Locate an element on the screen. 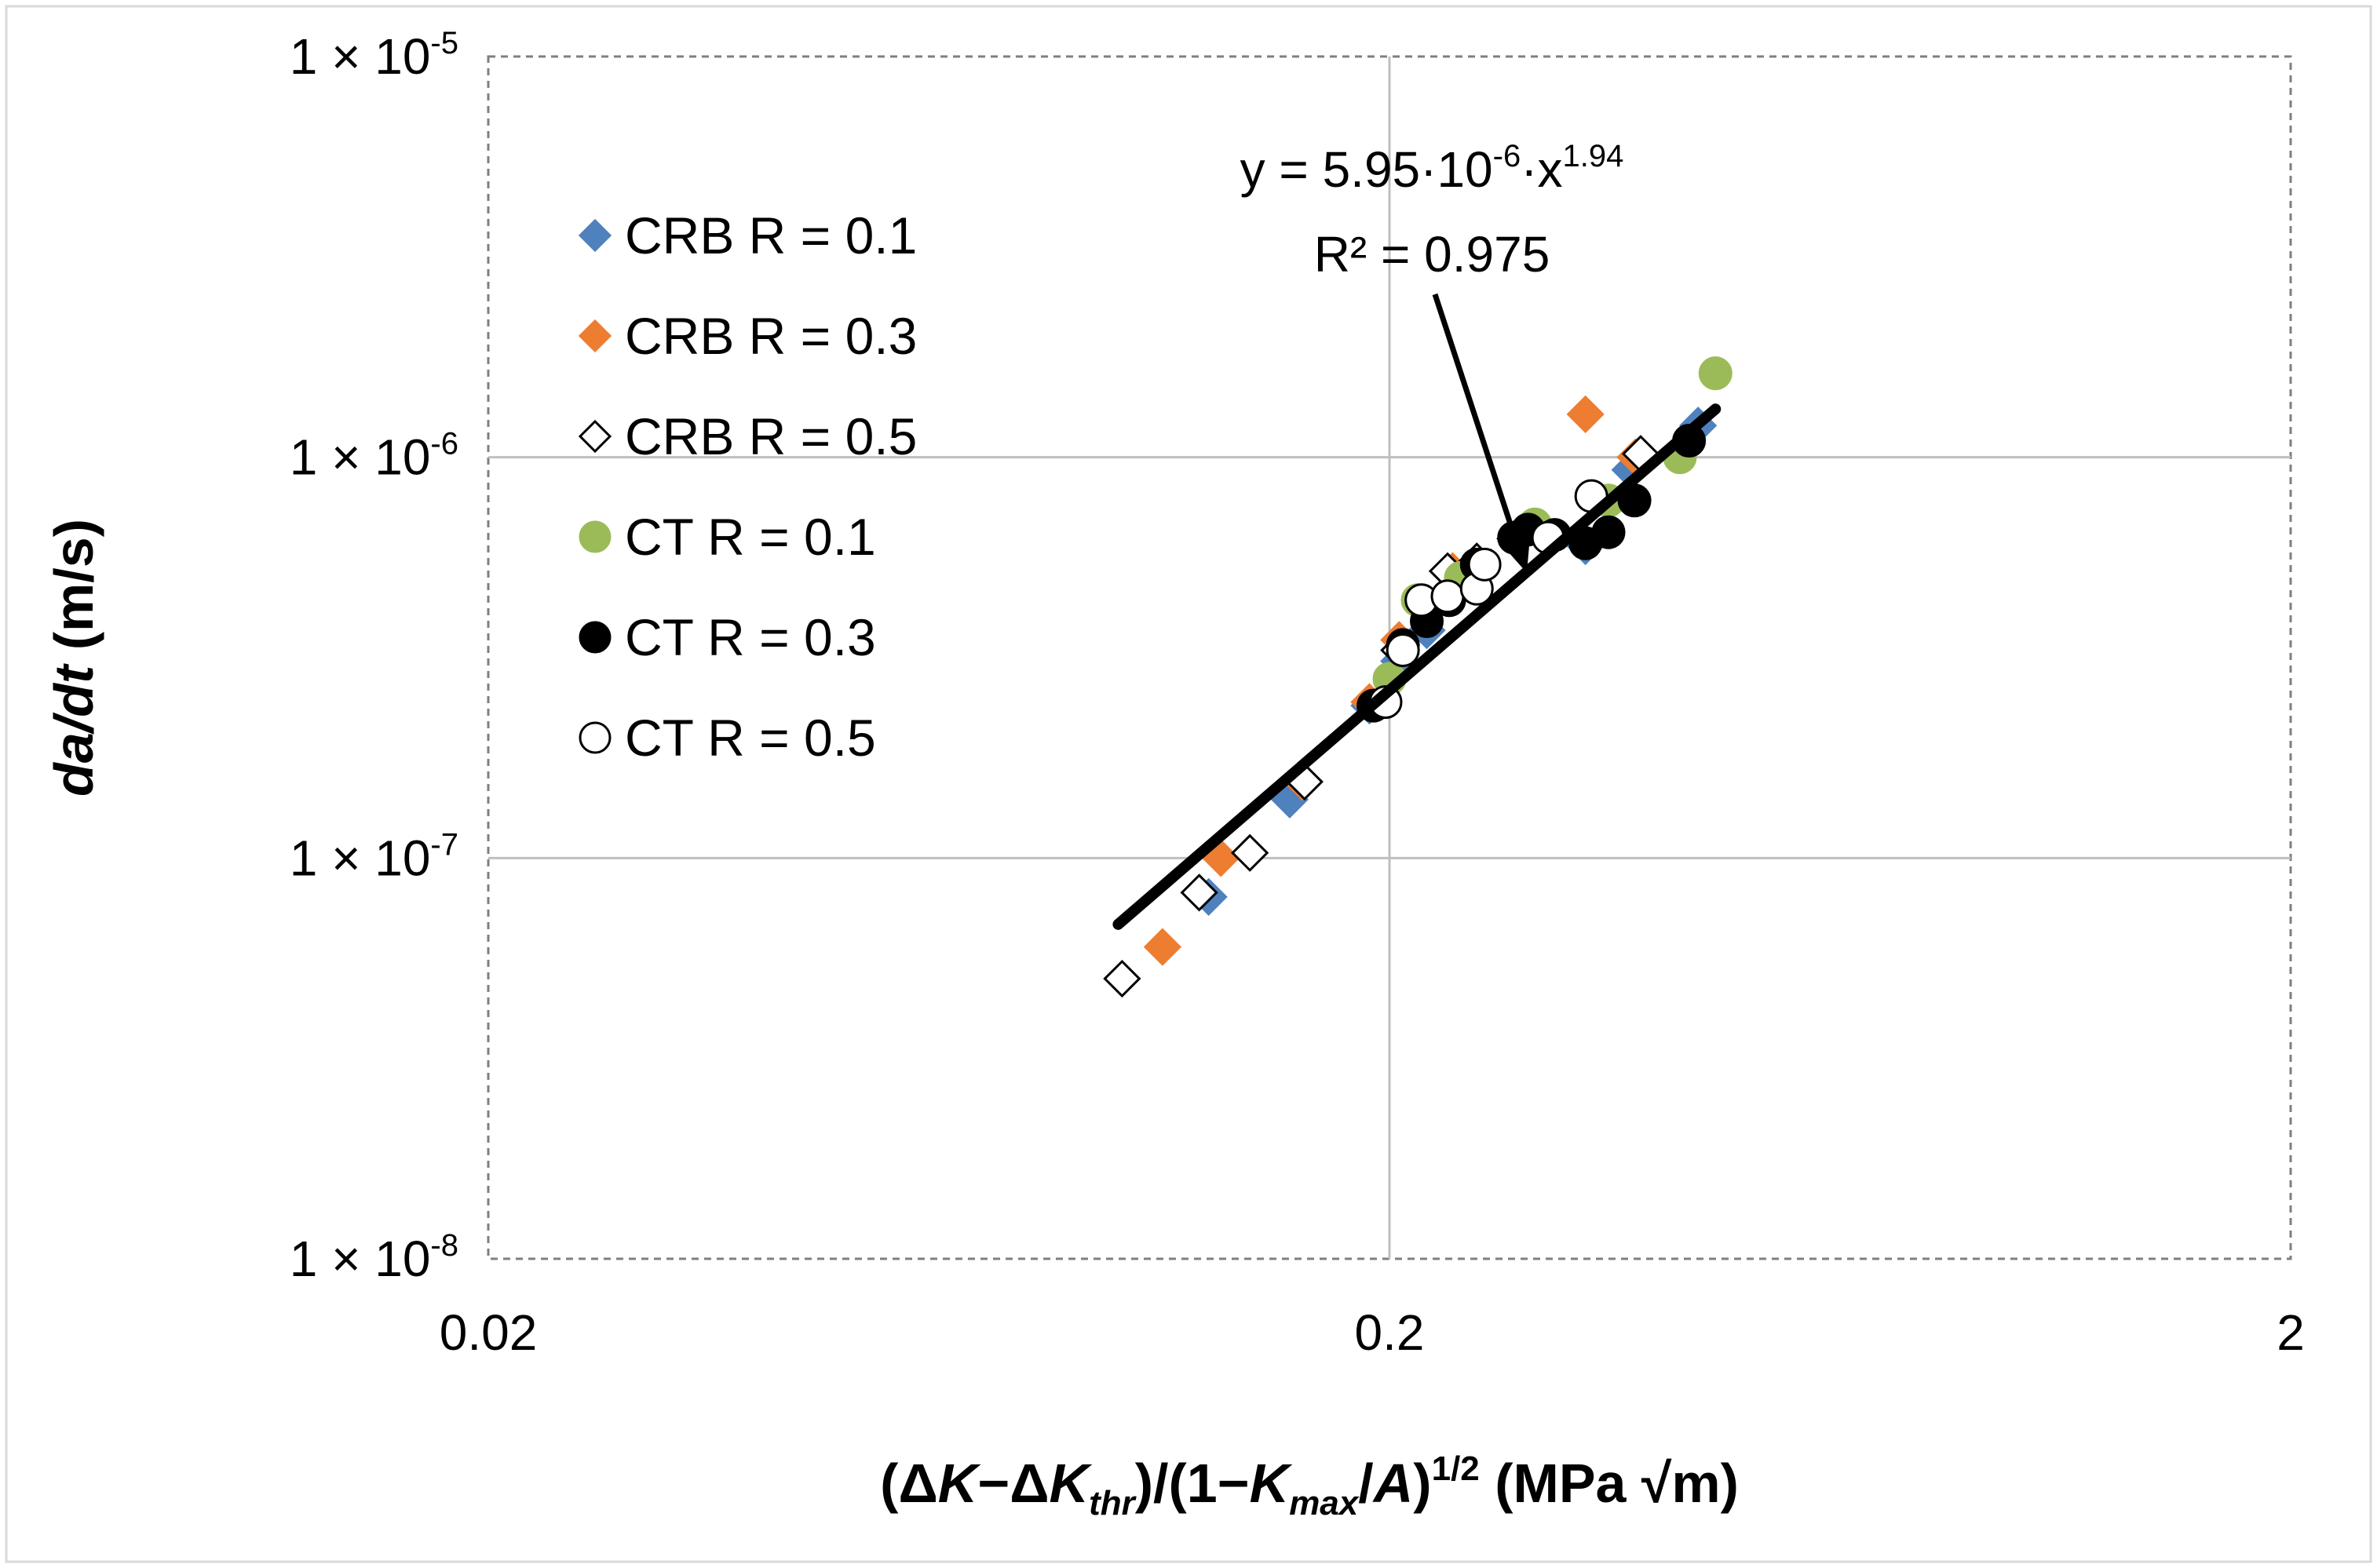 The height and width of the screenshot is (1568, 2377). y-tick-label: 1 × 10⁻⁷ is located at coordinates (374, 856).